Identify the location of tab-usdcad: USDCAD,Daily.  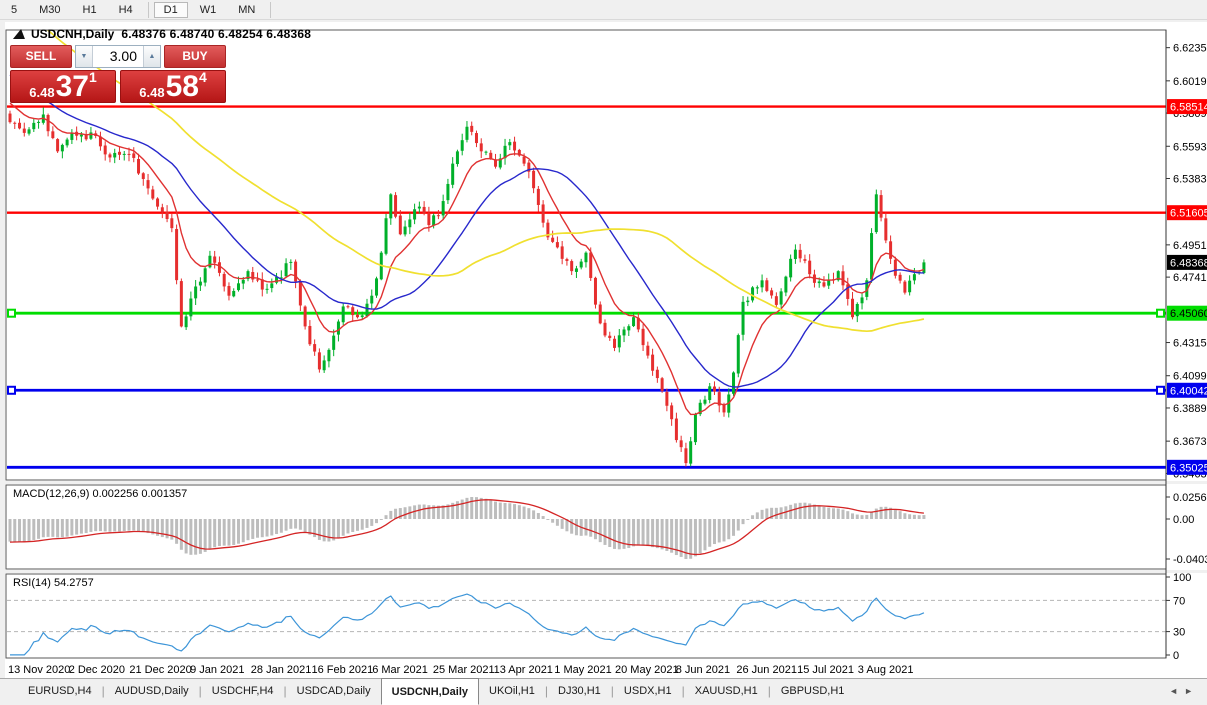
(333, 691).